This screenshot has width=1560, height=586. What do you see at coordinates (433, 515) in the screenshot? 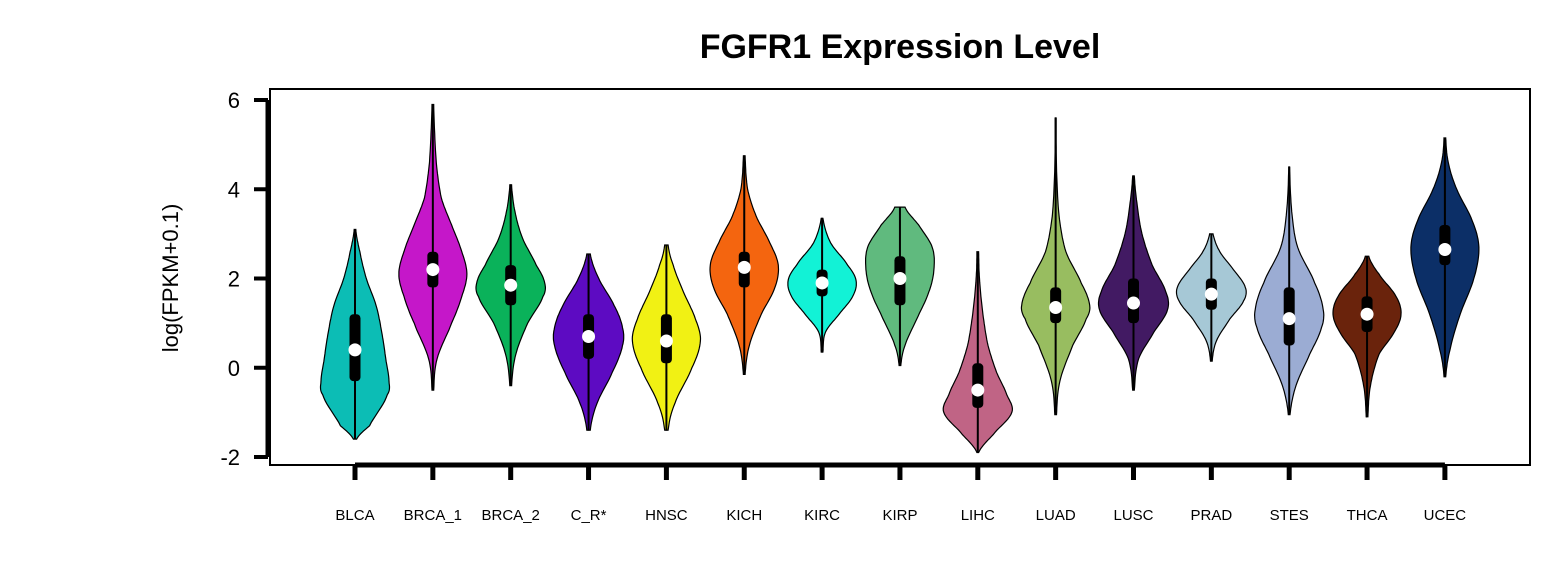
I see `x-tick-label: BRCA_1` at bounding box center [433, 515].